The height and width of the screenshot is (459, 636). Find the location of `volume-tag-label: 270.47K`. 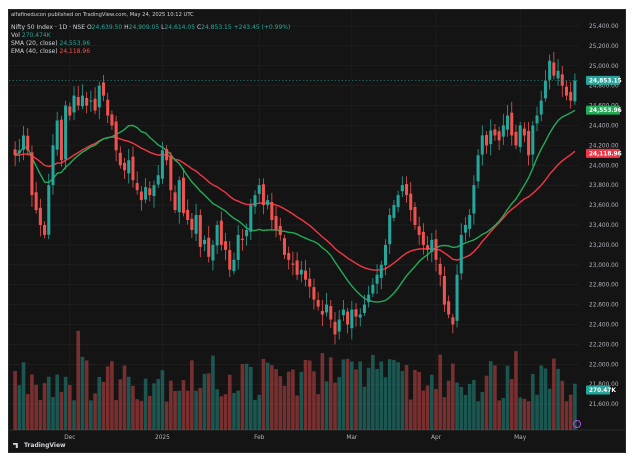

volume-tag-label: 270.47K is located at coordinates (602, 391).